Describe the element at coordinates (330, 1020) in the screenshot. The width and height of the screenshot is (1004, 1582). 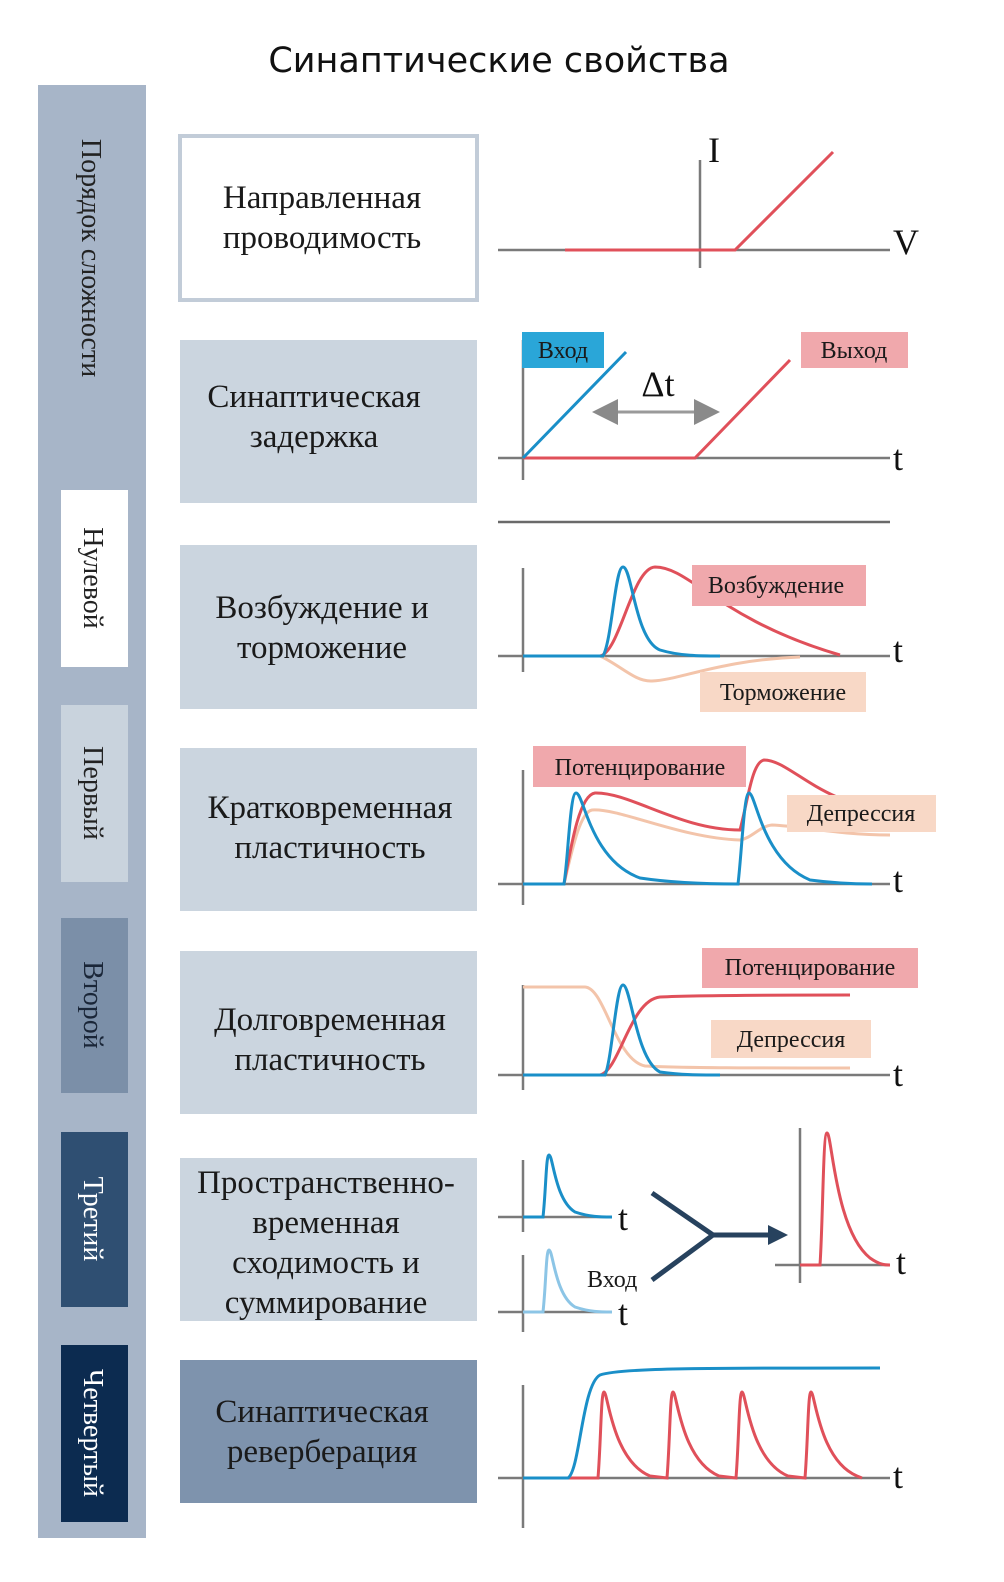
I see `property-label: Долговременная` at that location.